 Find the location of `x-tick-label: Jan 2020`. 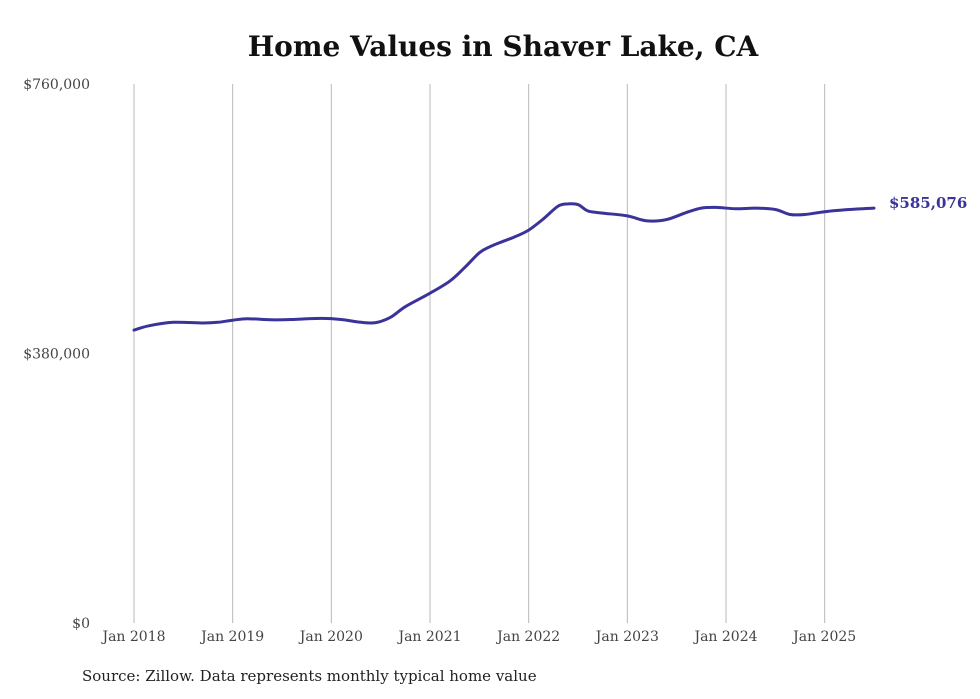

x-tick-label: Jan 2020 is located at coordinates (330, 637).